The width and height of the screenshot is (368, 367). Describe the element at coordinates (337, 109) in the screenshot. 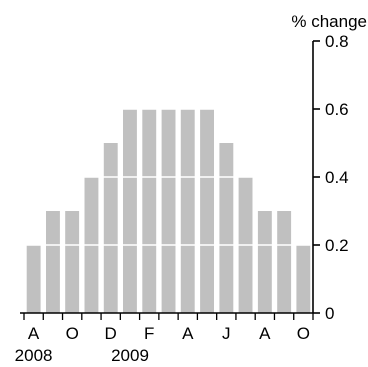

I see `y-tick-label: 0.6` at that location.